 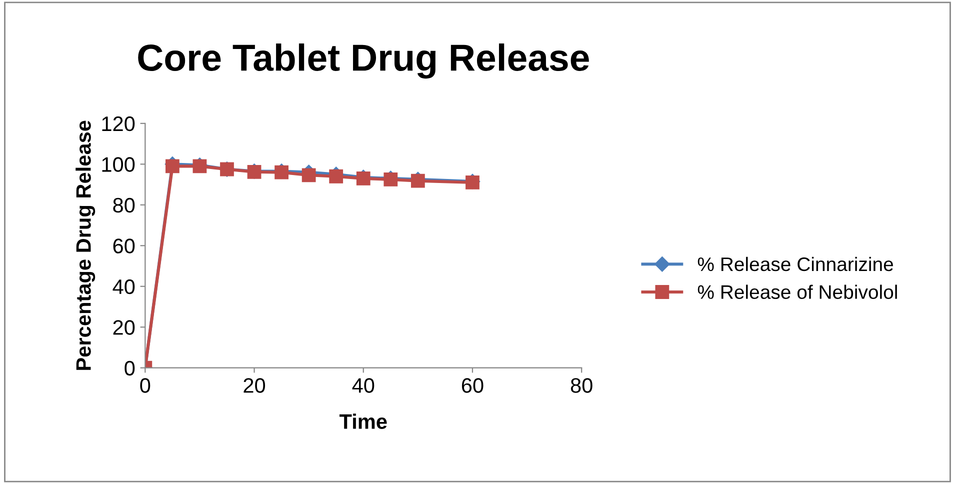 What do you see at coordinates (124, 205) in the screenshot?
I see `y-tick-label: 80` at bounding box center [124, 205].